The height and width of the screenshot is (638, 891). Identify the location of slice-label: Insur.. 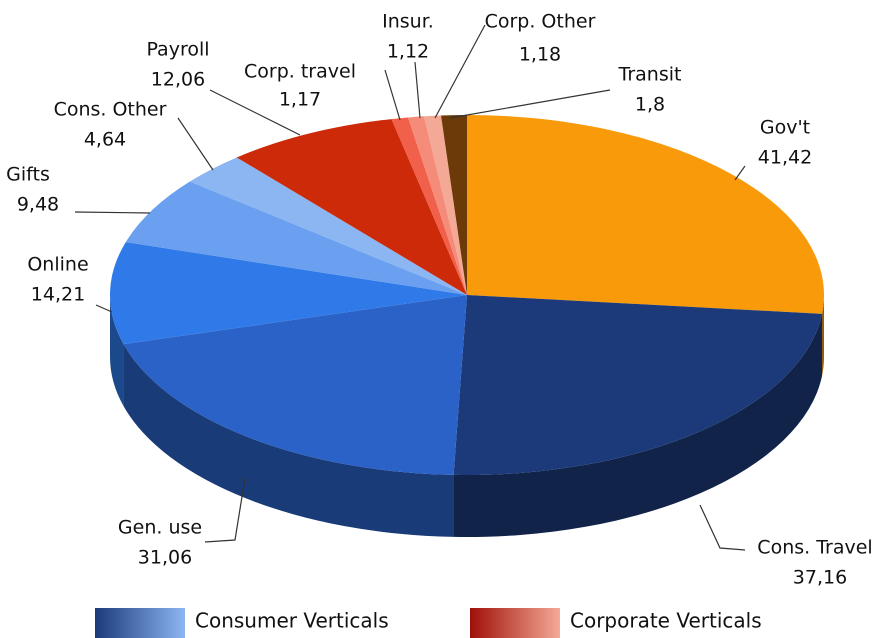
(408, 22).